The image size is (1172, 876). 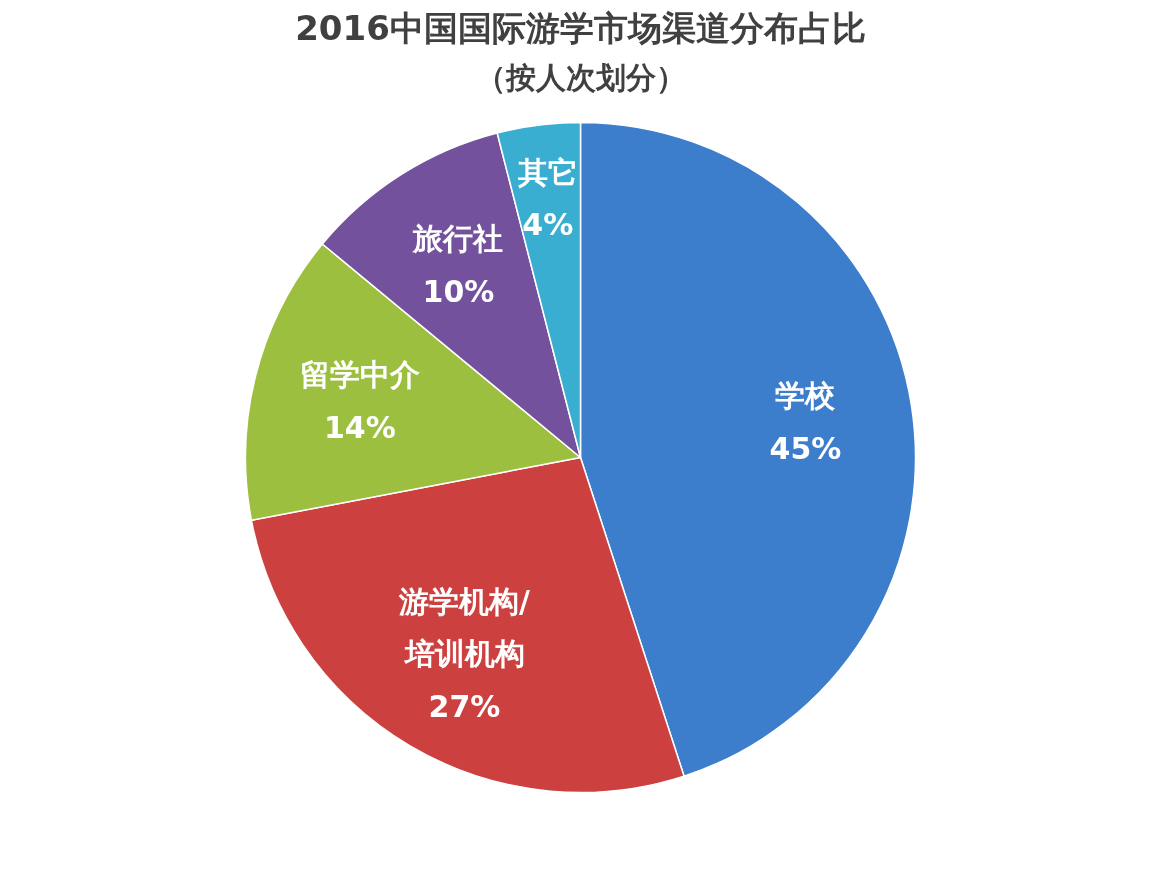 I want to click on slice-label: 旅行社, so click(x=458, y=239).